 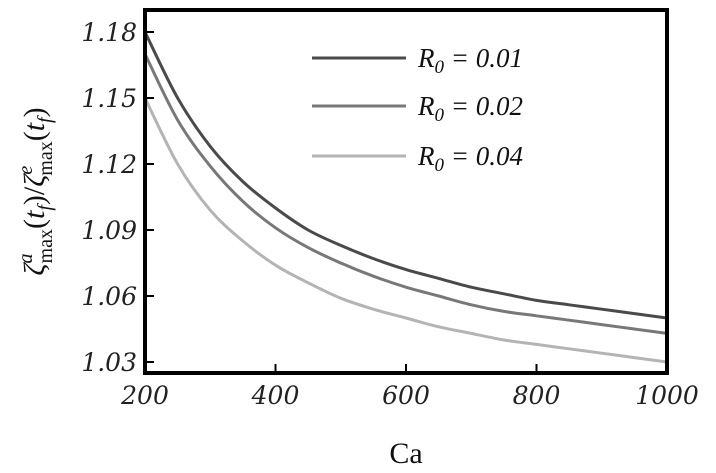 What do you see at coordinates (109, 362) in the screenshot?
I see `y-tick-label: 1.03` at bounding box center [109, 362].